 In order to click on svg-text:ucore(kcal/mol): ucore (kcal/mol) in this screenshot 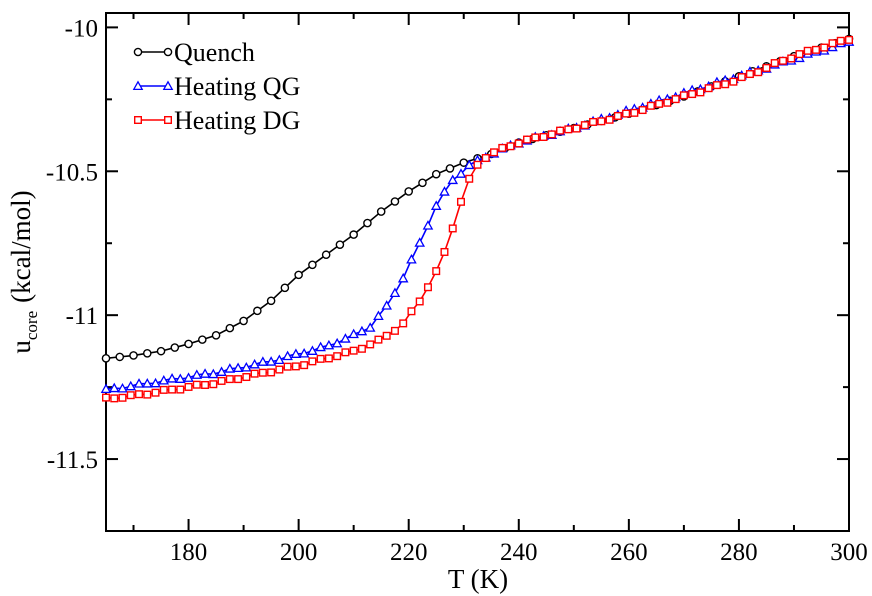, I will do `click(23, 271)`.